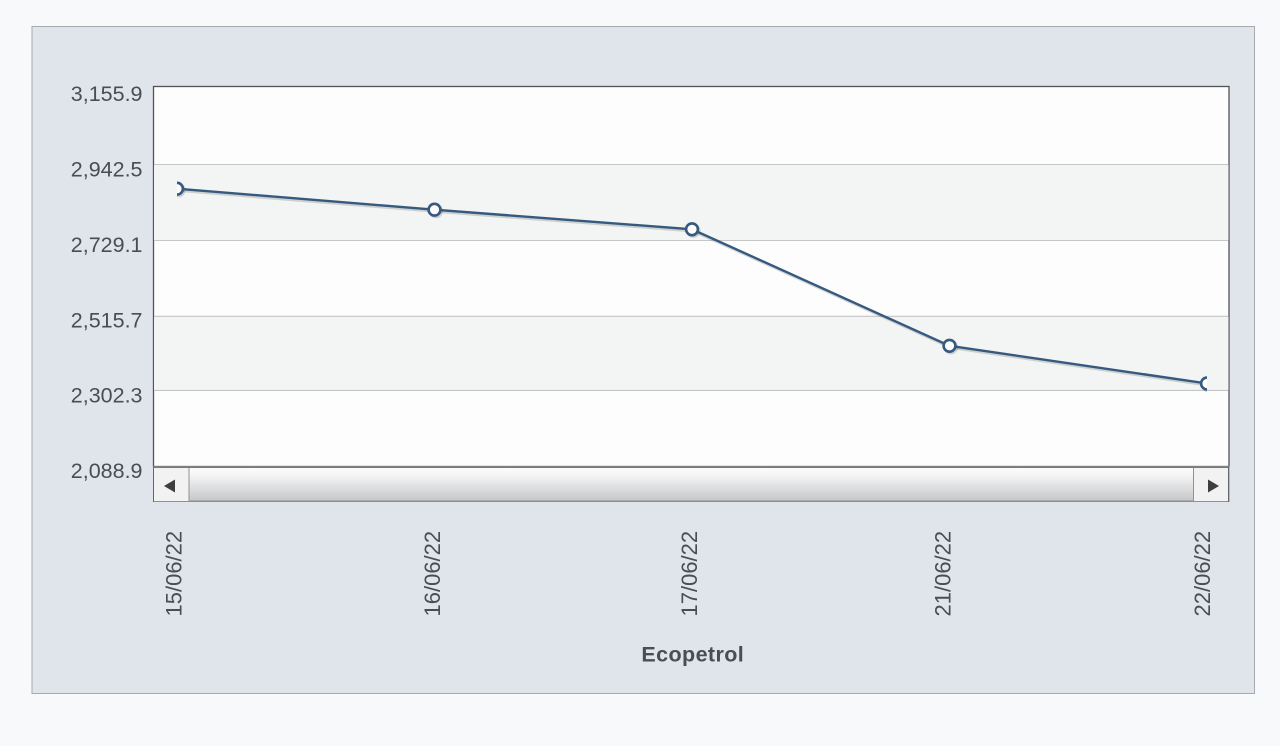 Image resolution: width=1280 pixels, height=746 pixels. I want to click on svg-text: 2,515.7, so click(107, 321).